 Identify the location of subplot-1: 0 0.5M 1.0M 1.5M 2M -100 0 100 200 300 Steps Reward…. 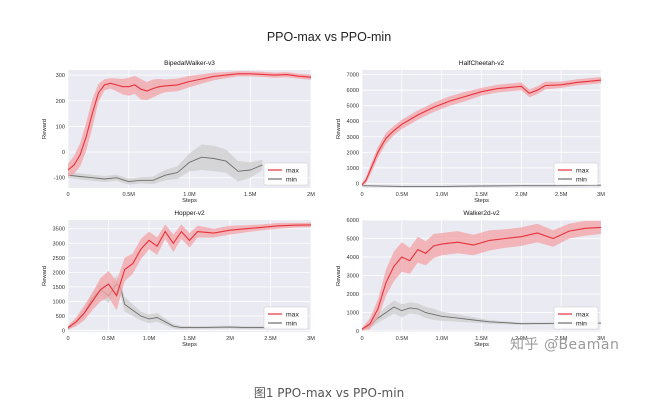
(178, 132).